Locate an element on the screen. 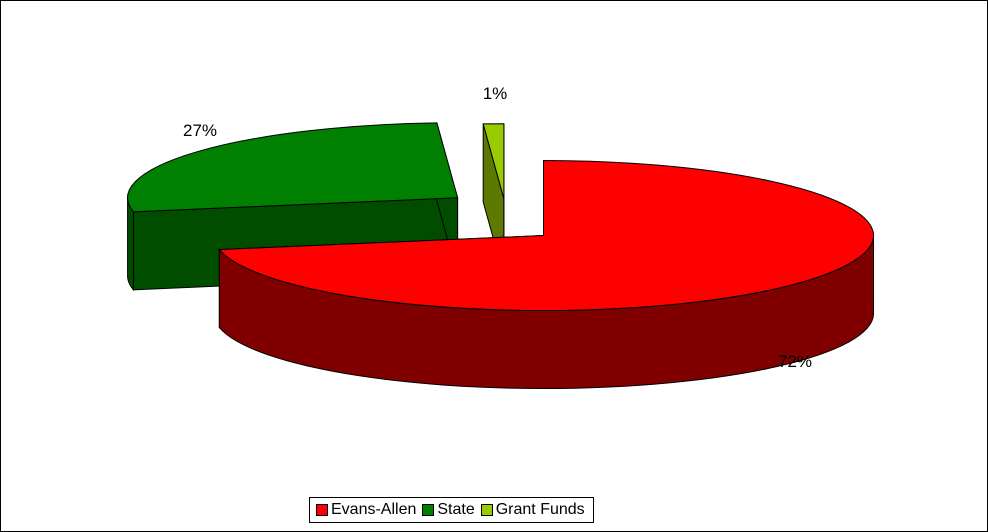 This screenshot has width=988, height=532. legend-swatch-state is located at coordinates (428, 510).